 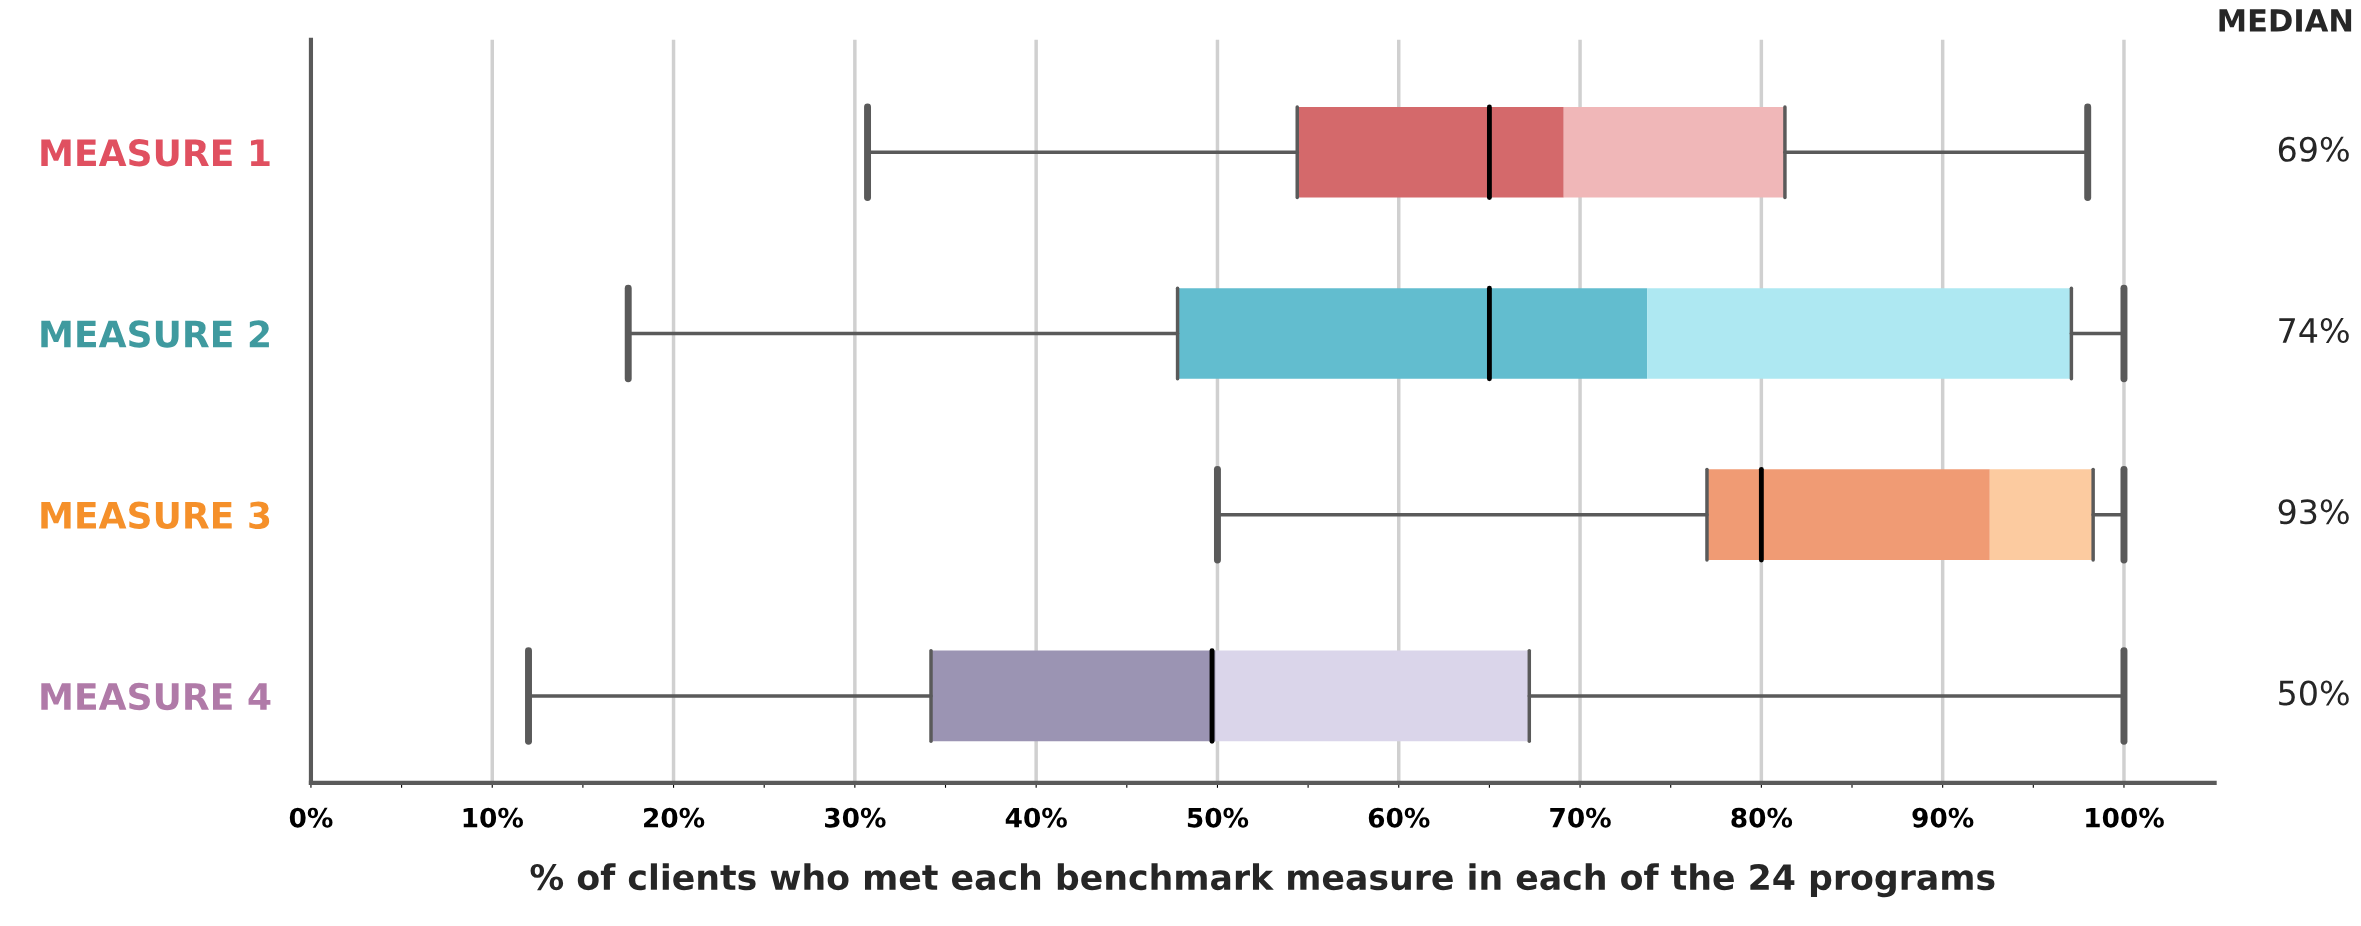 What do you see at coordinates (2313, 149) in the screenshot?
I see `text: 69%` at bounding box center [2313, 149].